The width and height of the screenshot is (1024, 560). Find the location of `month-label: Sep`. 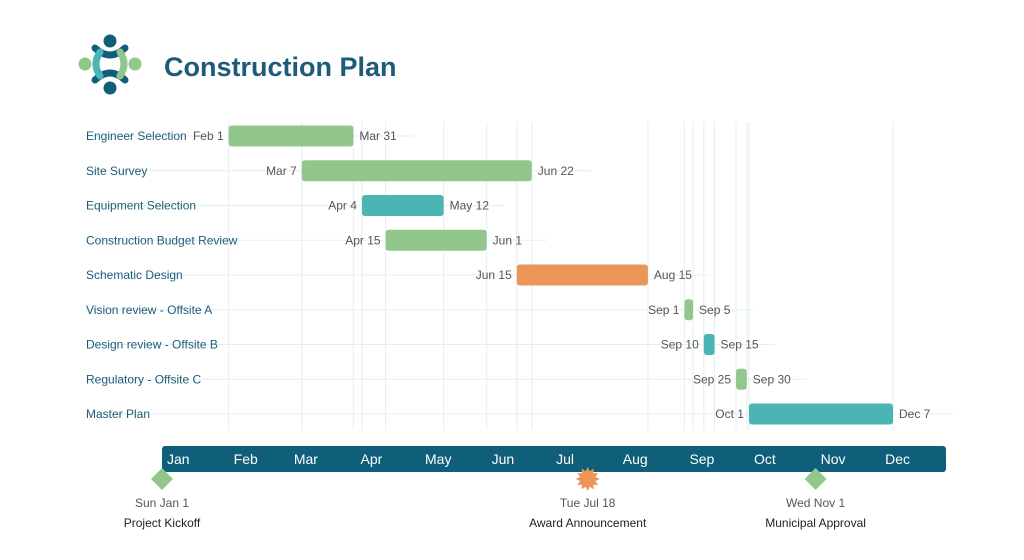

month-label: Sep is located at coordinates (701, 459).